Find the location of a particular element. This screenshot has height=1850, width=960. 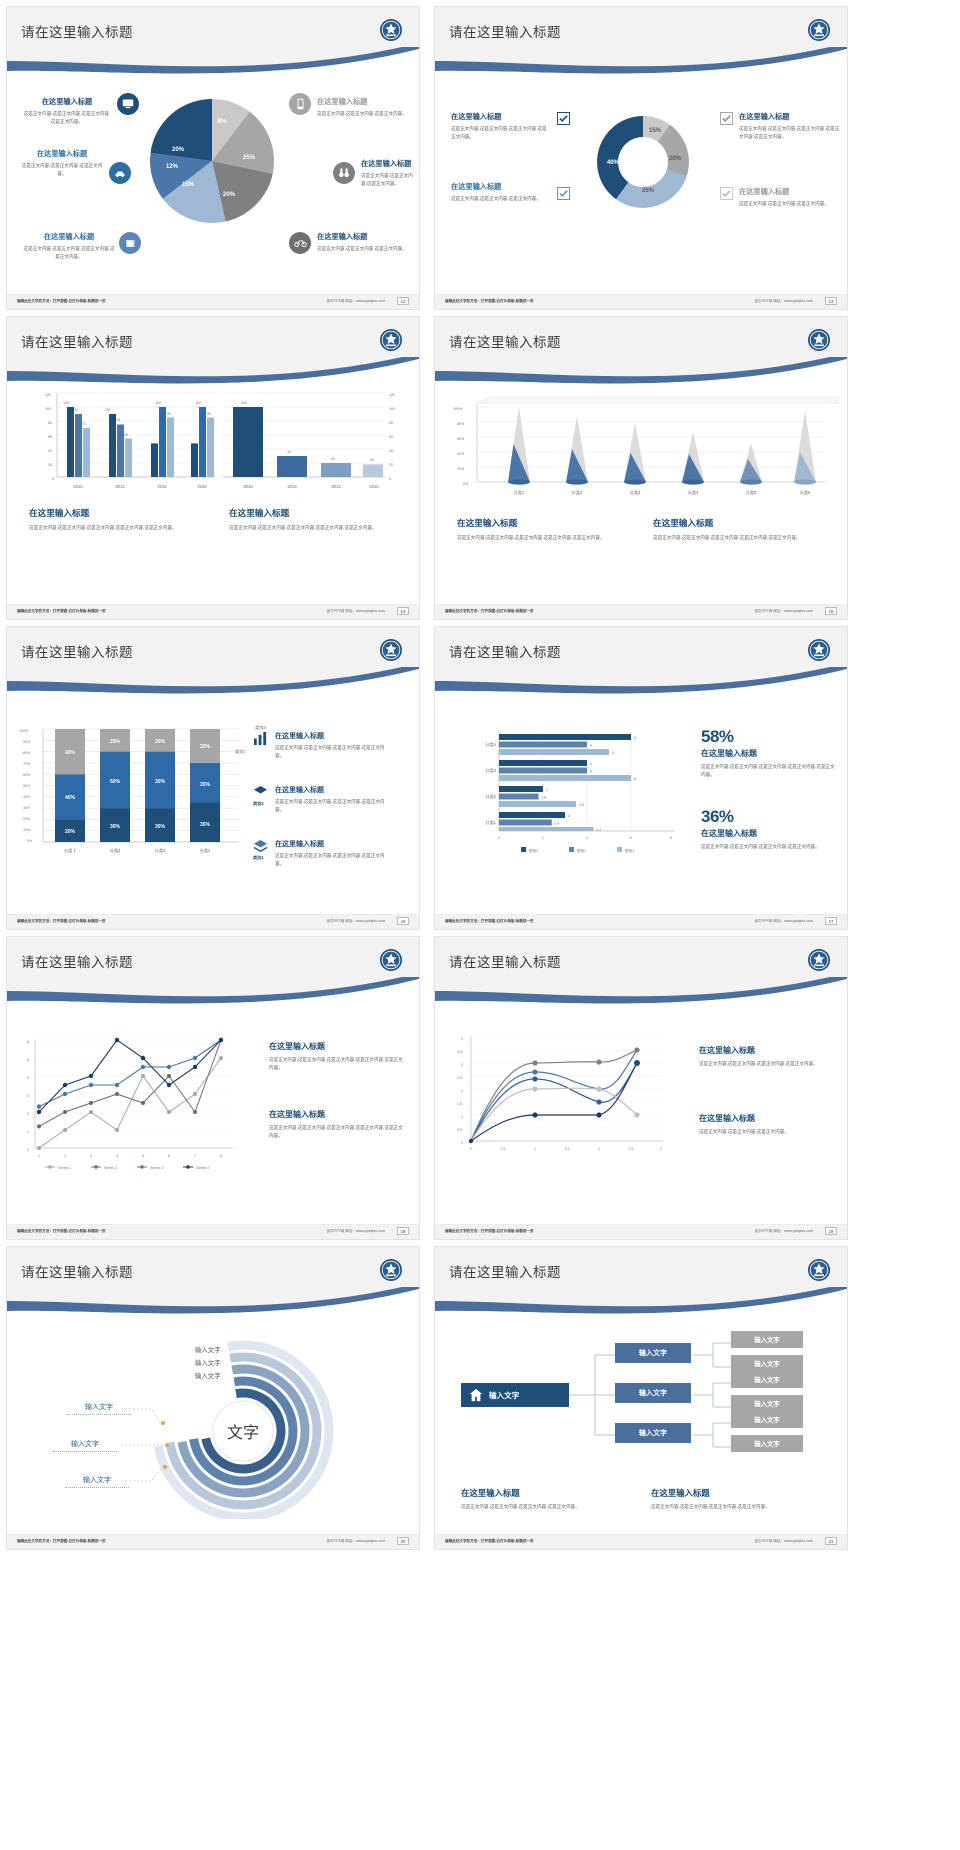

svg-text: 100% is located at coordinates (458, 409).